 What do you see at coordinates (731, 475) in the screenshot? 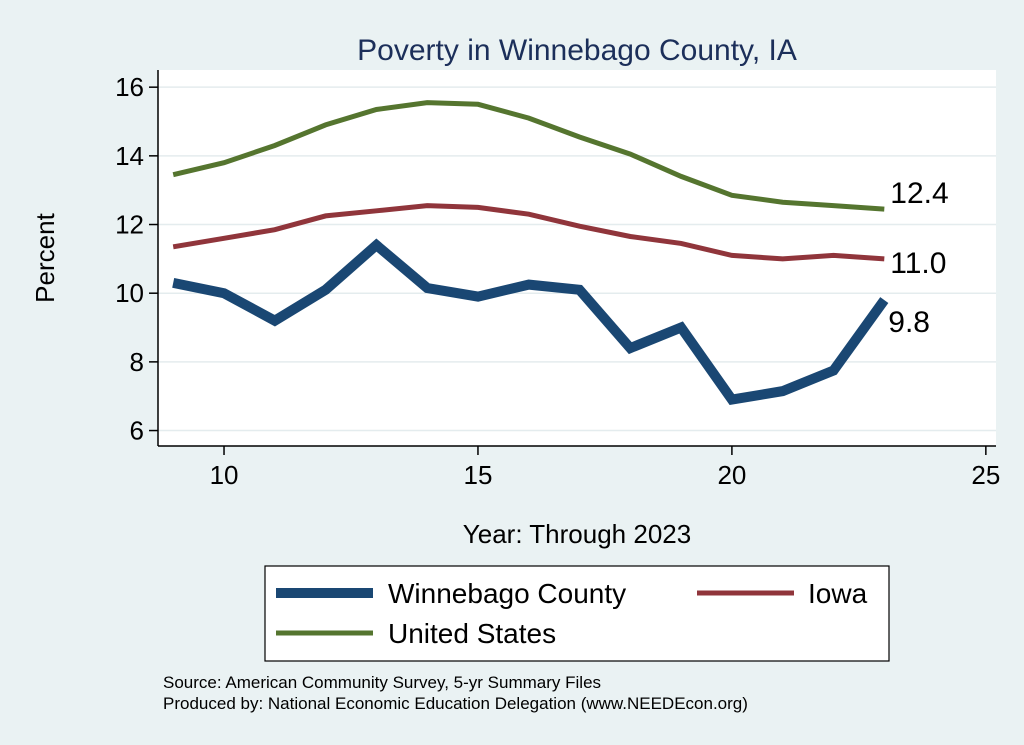
I see `x-tick-label-20: 20` at bounding box center [731, 475].